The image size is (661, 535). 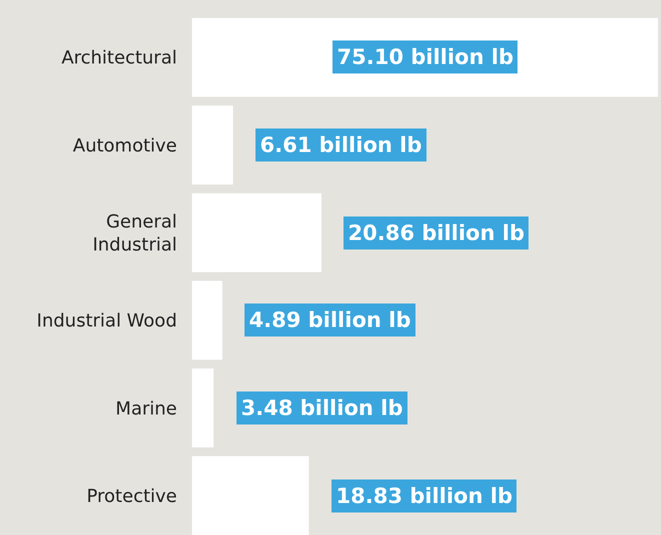 I want to click on data-label: 20.86 billion lb, so click(x=436, y=233).